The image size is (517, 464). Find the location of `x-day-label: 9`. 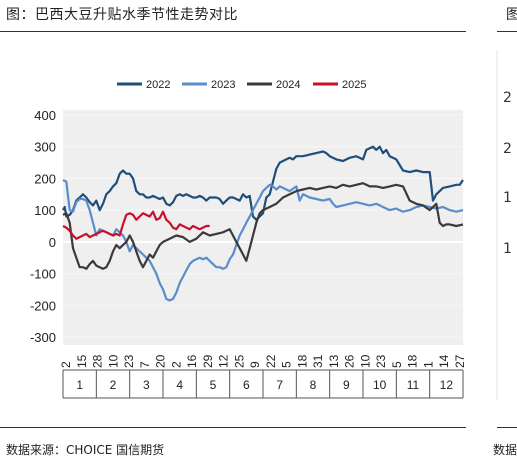

x-day-label: 9 is located at coordinates (255, 364).